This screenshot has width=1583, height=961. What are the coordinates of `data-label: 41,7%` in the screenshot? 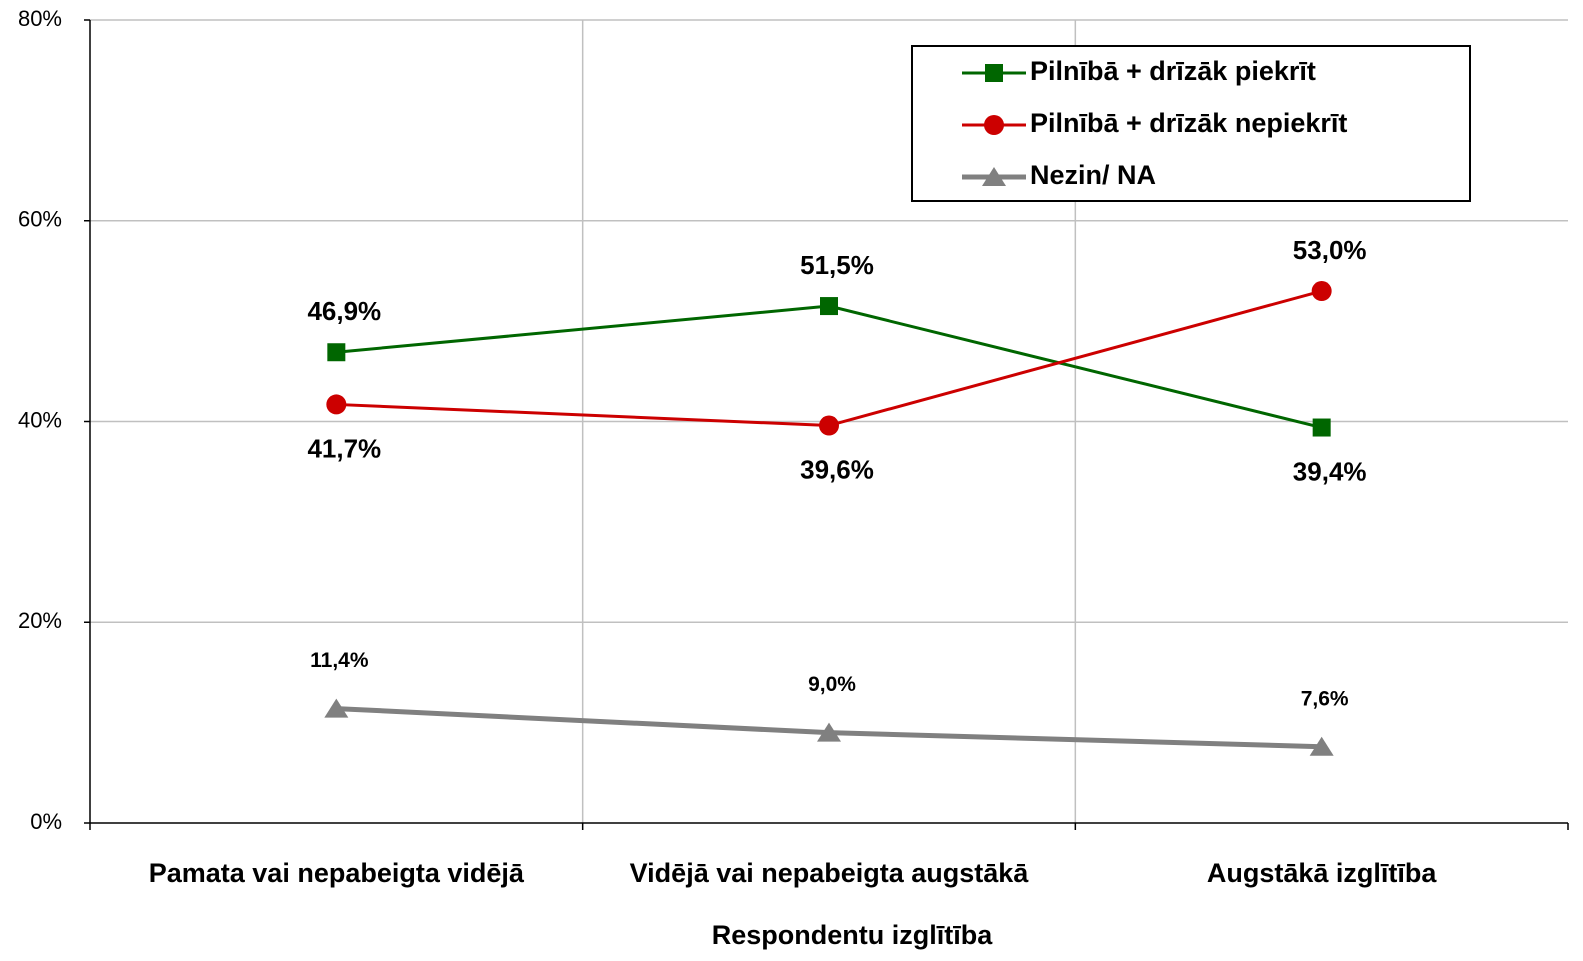 It's located at (344, 448).